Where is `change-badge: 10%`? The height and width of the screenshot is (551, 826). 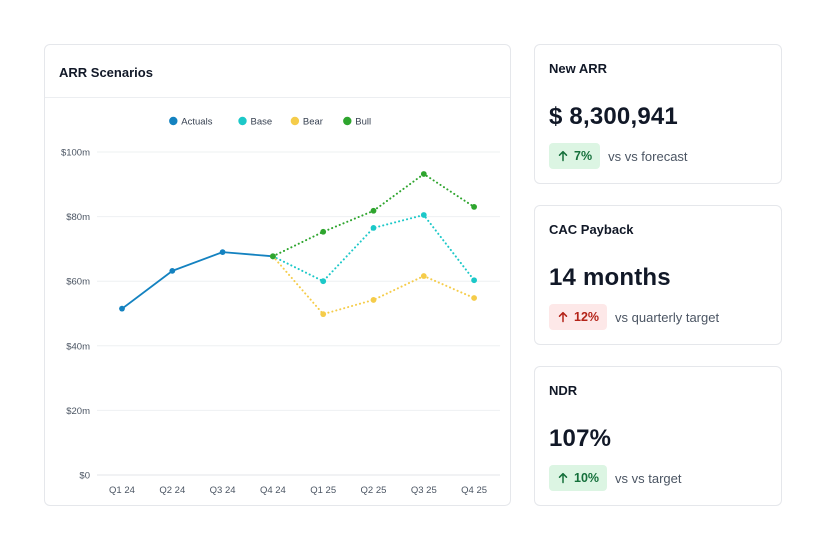
change-badge: 10% is located at coordinates (578, 478).